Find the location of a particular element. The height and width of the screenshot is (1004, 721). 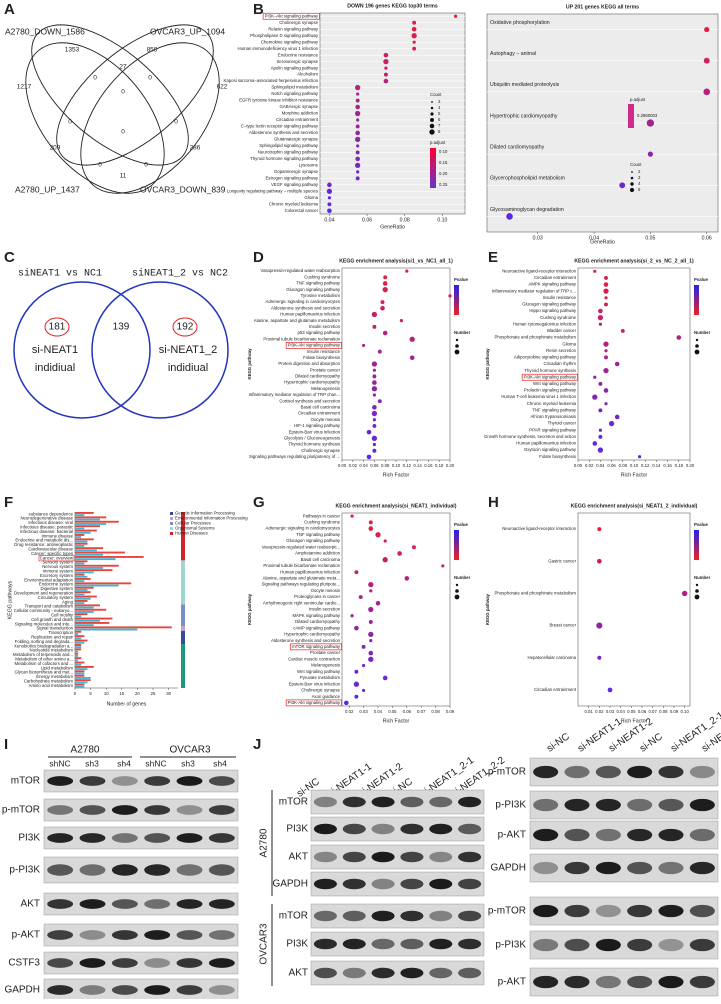

category-label: Transcription is located at coordinates (60, 632).